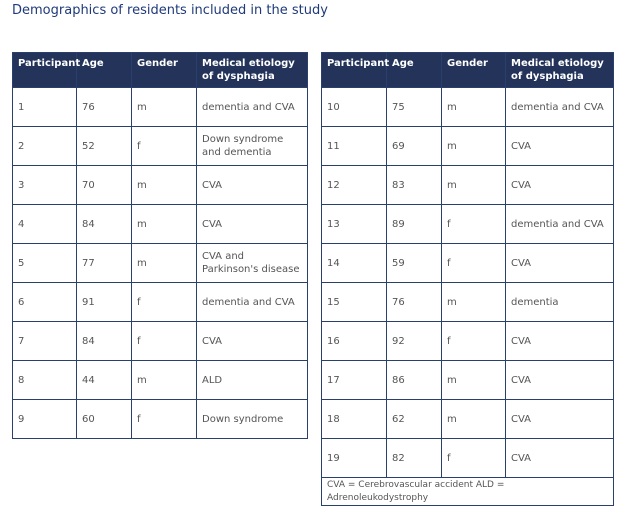 This screenshot has width=625, height=513. I want to click on table-cell: 92, so click(414, 341).